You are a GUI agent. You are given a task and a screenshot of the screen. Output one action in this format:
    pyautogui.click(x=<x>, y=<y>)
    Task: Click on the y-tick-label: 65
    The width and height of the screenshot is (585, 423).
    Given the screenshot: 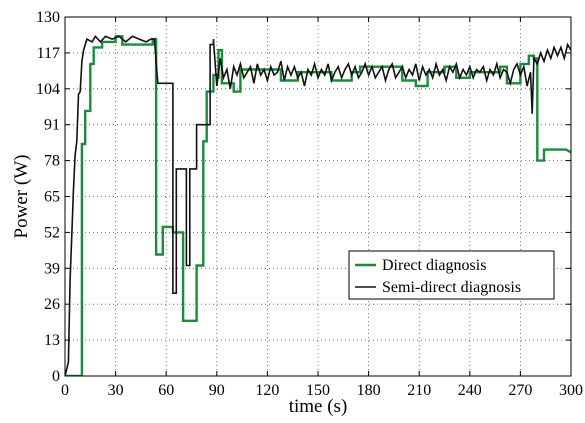 What is the action you would take?
    pyautogui.click(x=52, y=197)
    